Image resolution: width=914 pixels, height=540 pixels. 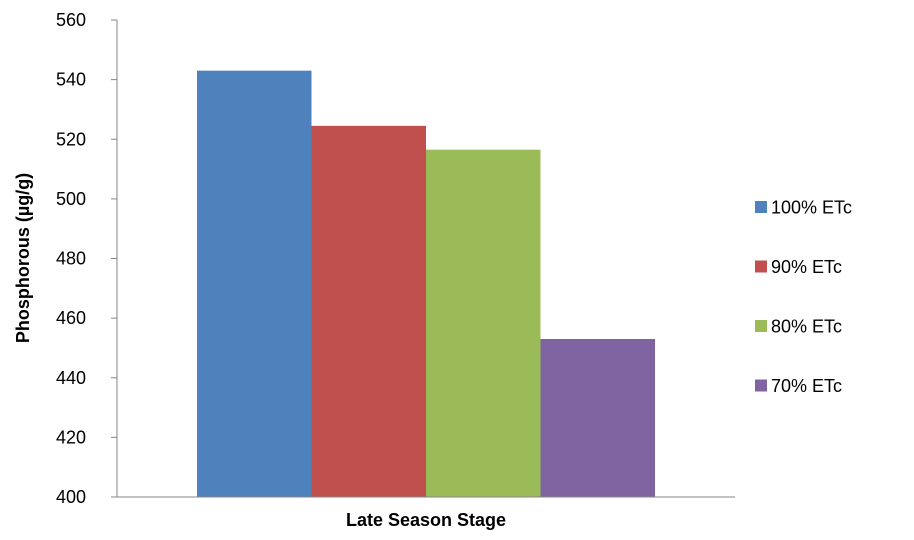 What do you see at coordinates (87, 258) in the screenshot?
I see `y-axis: 400 420 440 460 480 500 520 540 560` at bounding box center [87, 258].